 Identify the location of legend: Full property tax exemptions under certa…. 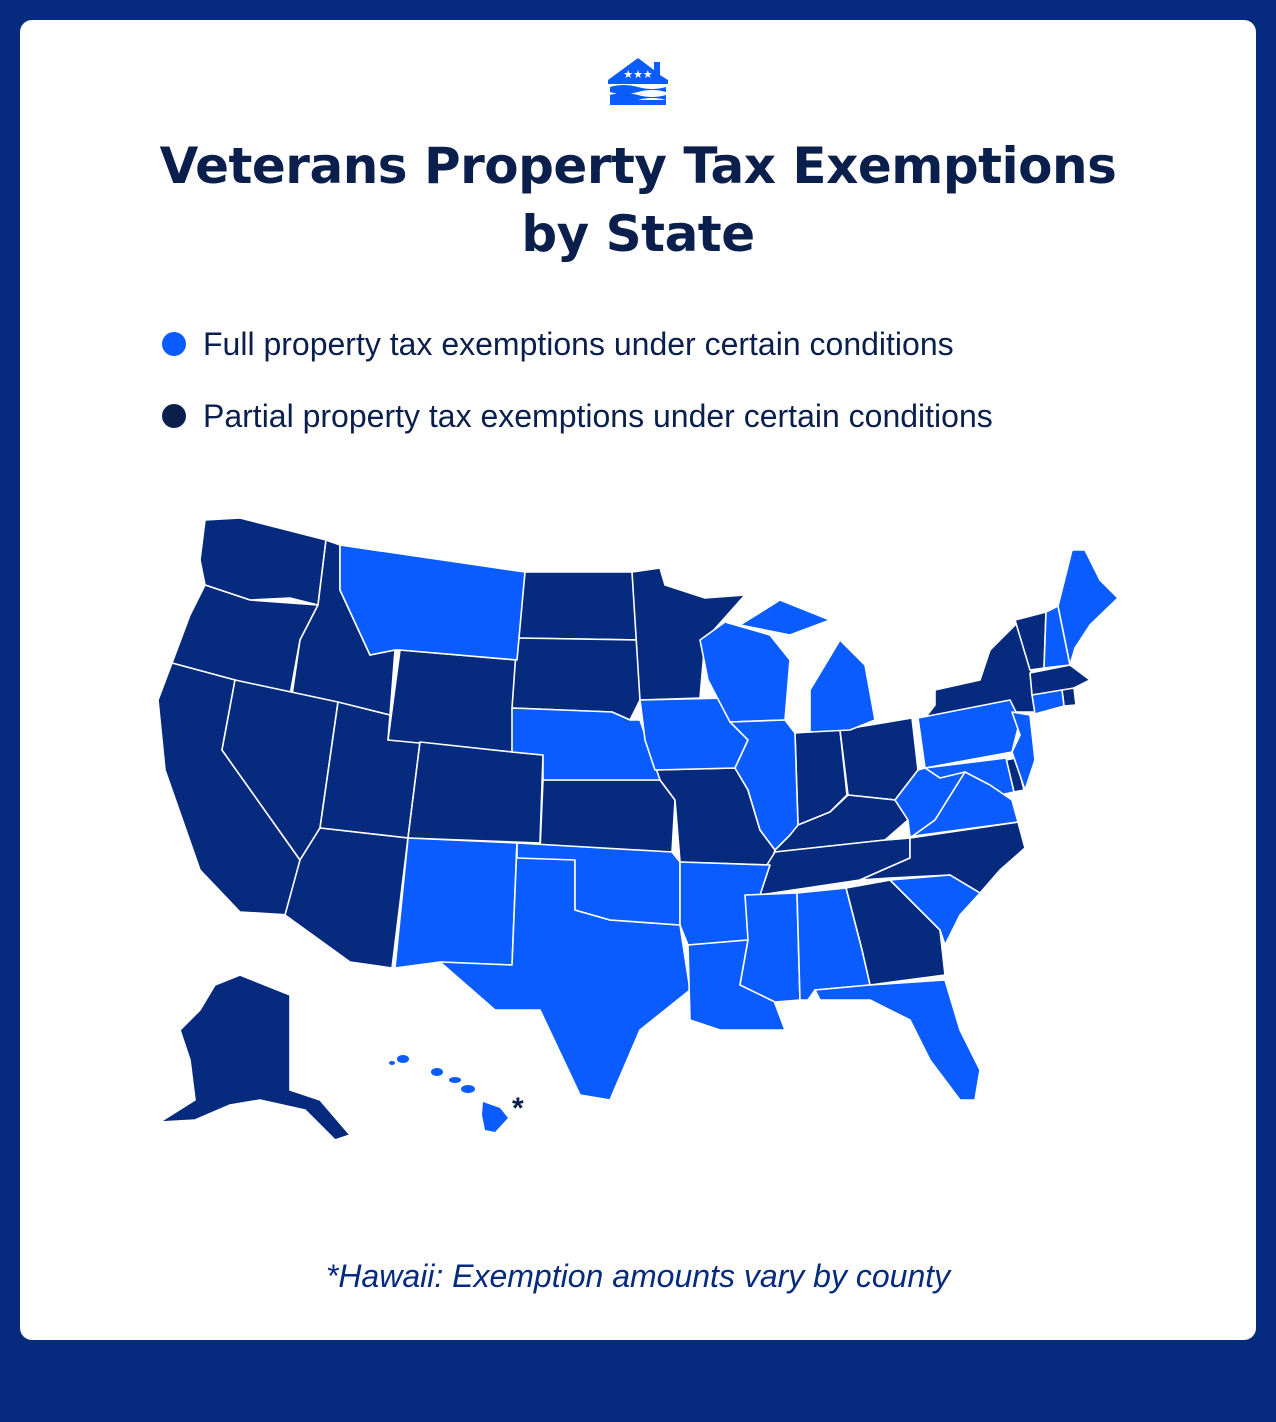
(577, 398).